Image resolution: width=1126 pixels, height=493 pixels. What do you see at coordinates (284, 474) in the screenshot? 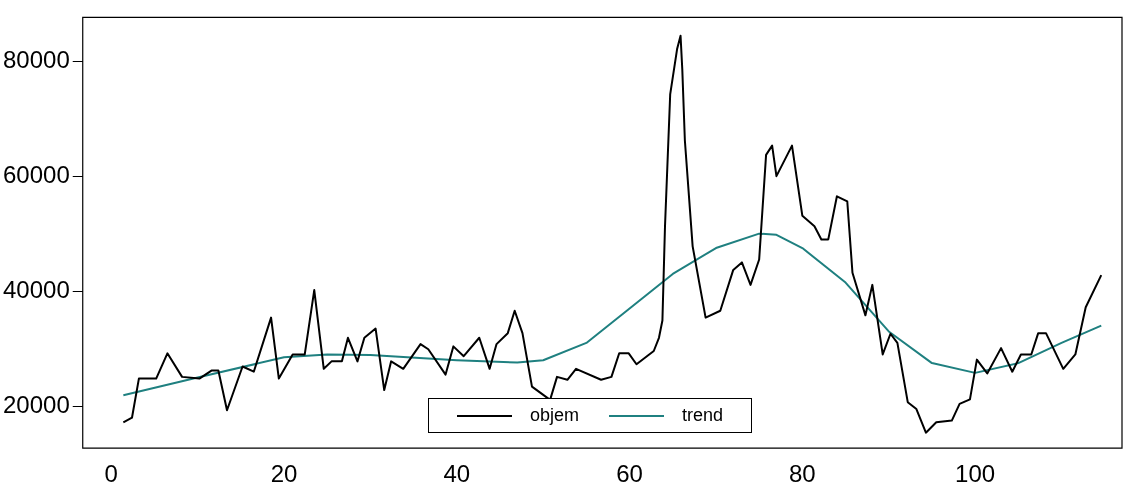
I see `x-tick-label: 20` at bounding box center [284, 474].